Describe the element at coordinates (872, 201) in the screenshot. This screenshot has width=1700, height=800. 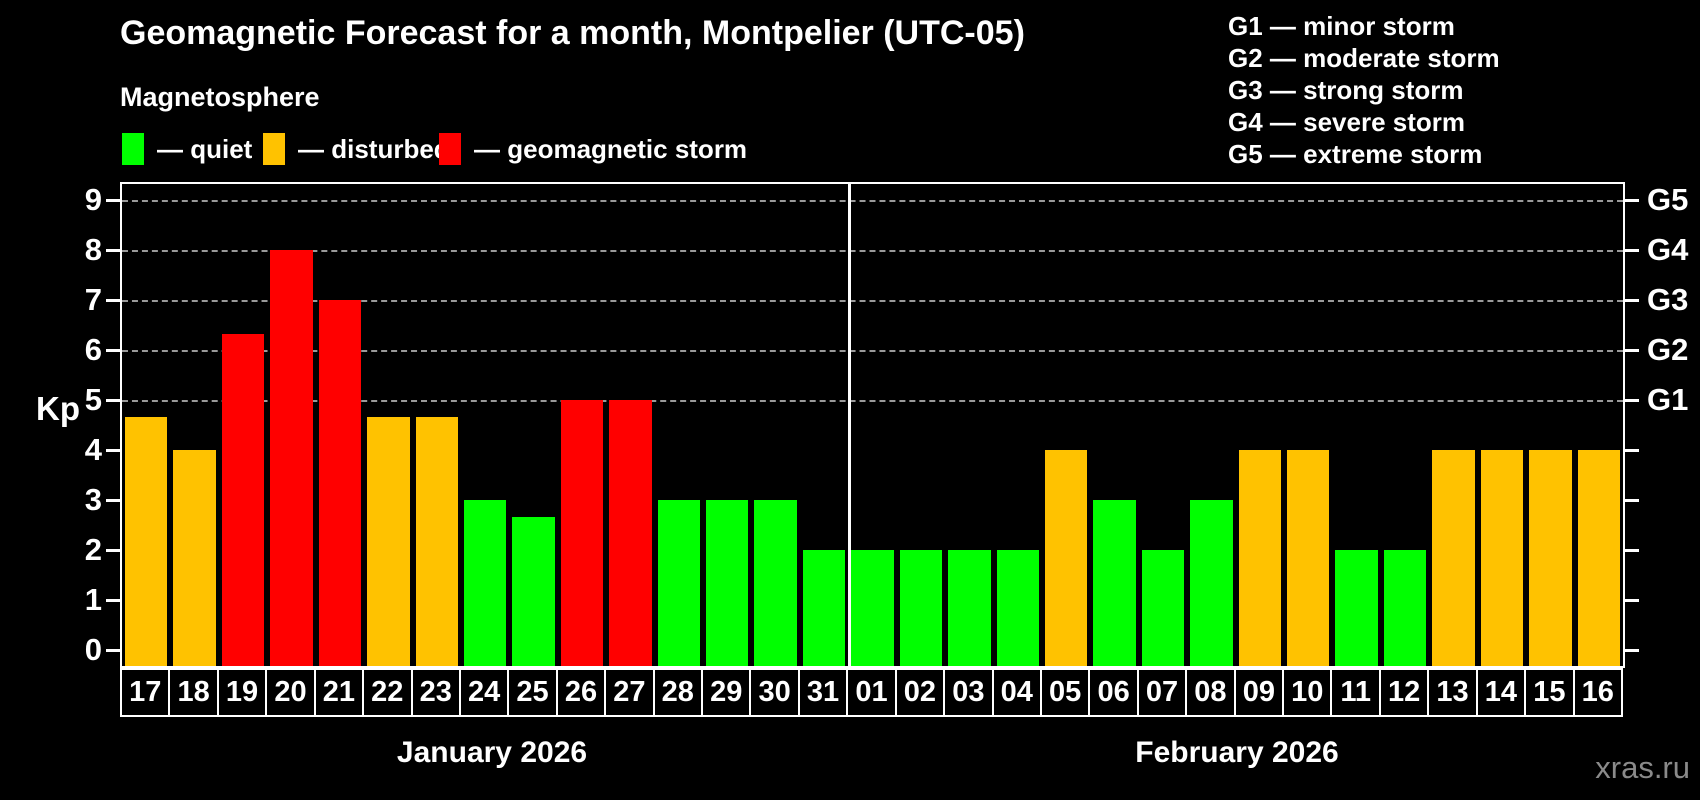
I see `gridline-g5` at that location.